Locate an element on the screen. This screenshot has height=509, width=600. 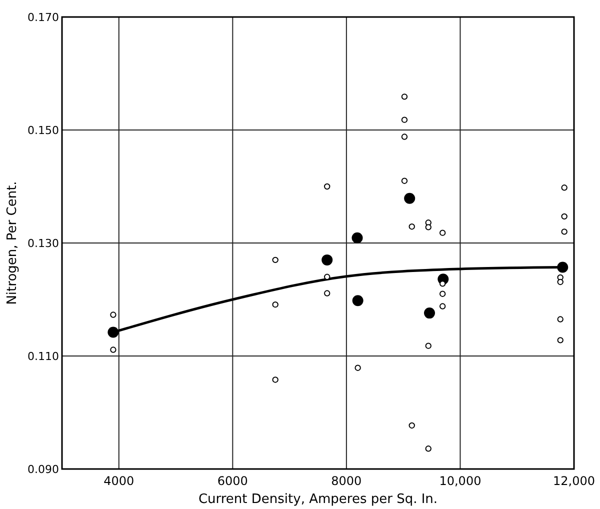
y-tick-label: 0.170 is located at coordinates (43, 17).